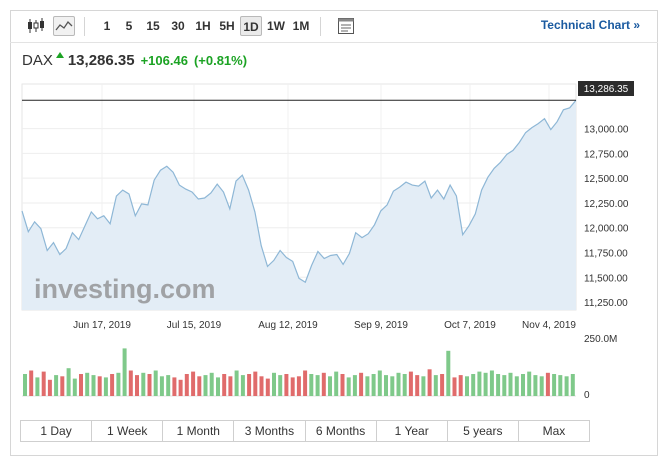 The height and width of the screenshot is (466, 669). I want to click on timeframe-1: 1, so click(107, 26).